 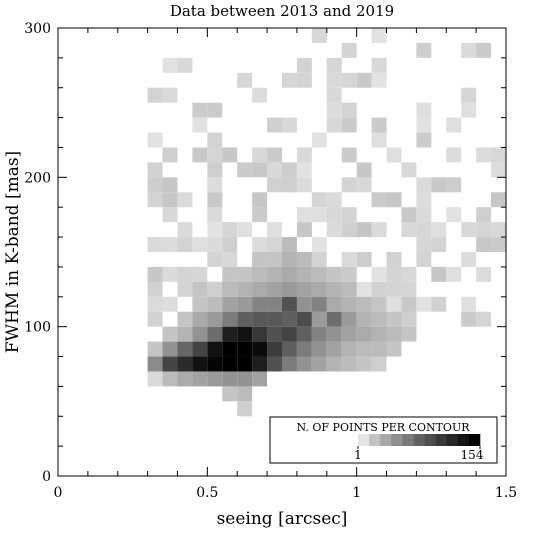 I want to click on legend-min-label: 1, so click(x=358, y=455).